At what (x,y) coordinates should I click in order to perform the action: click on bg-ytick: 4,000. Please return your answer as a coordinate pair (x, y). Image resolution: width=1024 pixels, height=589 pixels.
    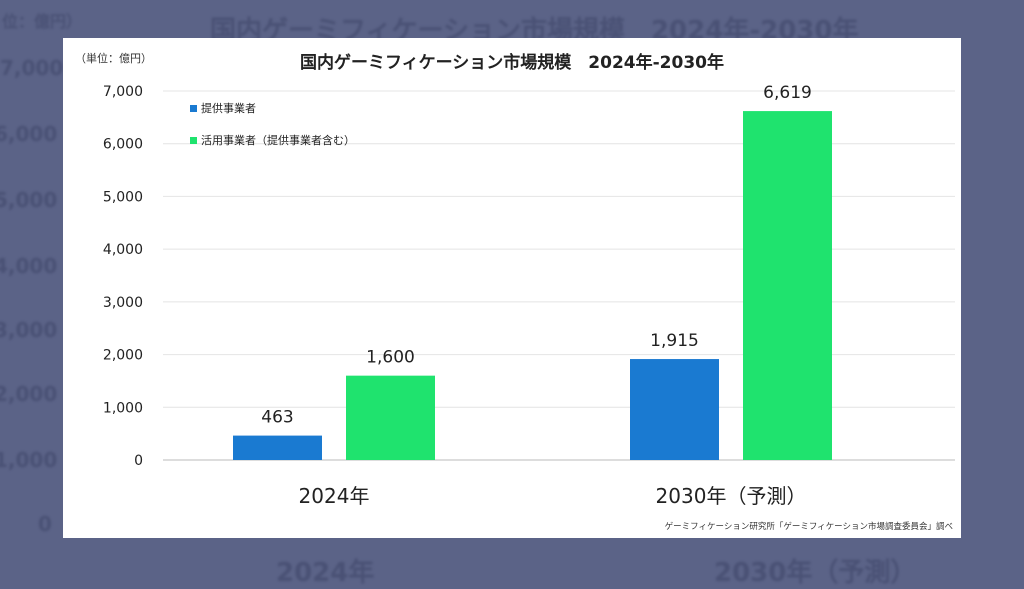
    Looking at the image, I should click on (29, 266).